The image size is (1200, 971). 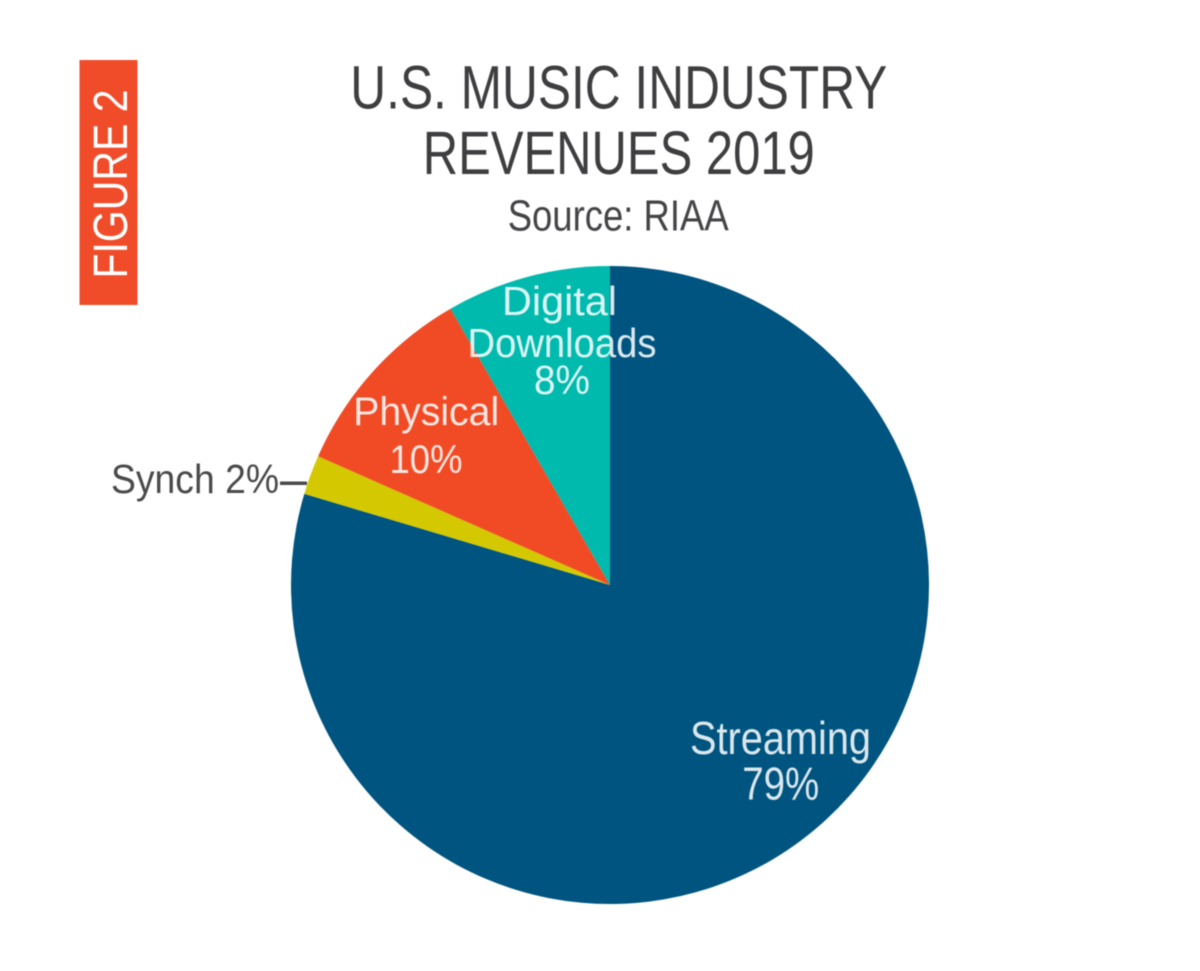 I want to click on svg-text: FIGURE 2, so click(x=111, y=184).